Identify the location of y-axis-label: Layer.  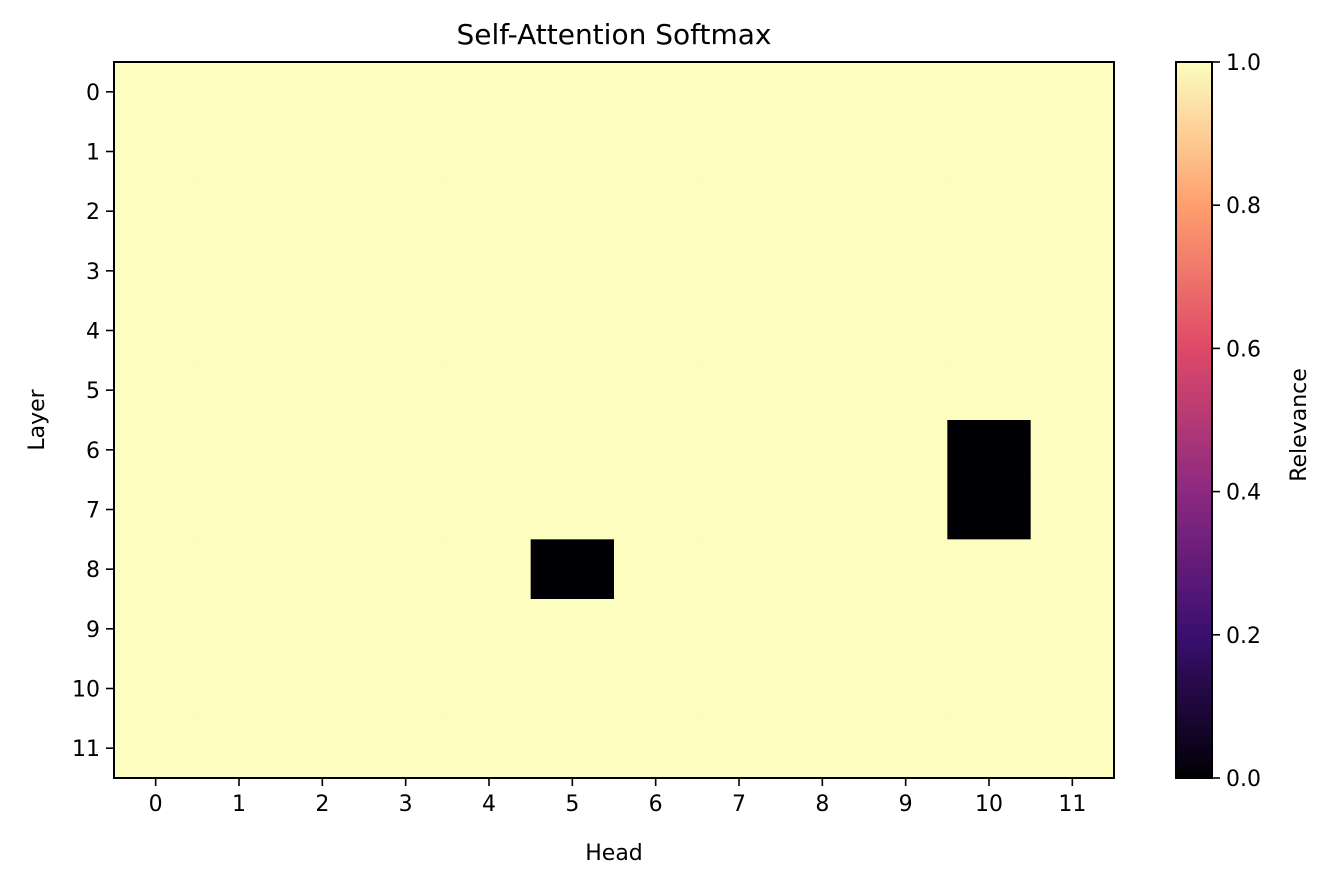
(37, 419).